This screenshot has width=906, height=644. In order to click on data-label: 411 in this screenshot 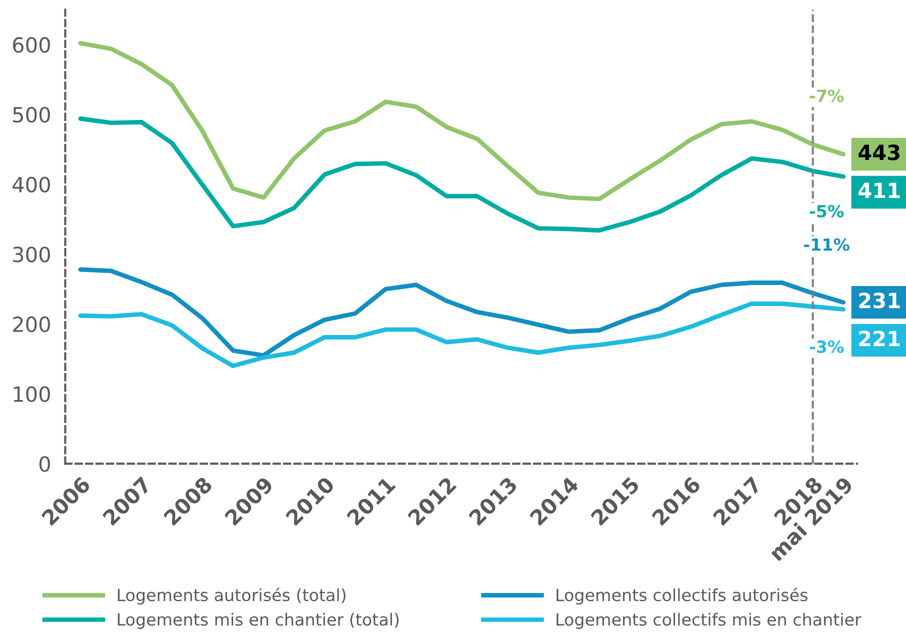, I will do `click(879, 190)`.